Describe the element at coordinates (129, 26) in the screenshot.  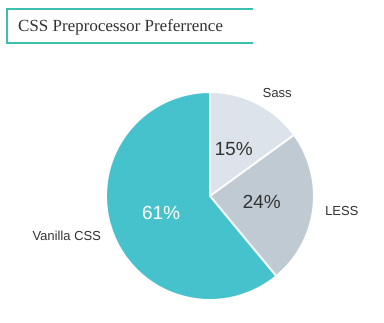
I see `chart-title: CSS Preprocessor Preferrence` at that location.